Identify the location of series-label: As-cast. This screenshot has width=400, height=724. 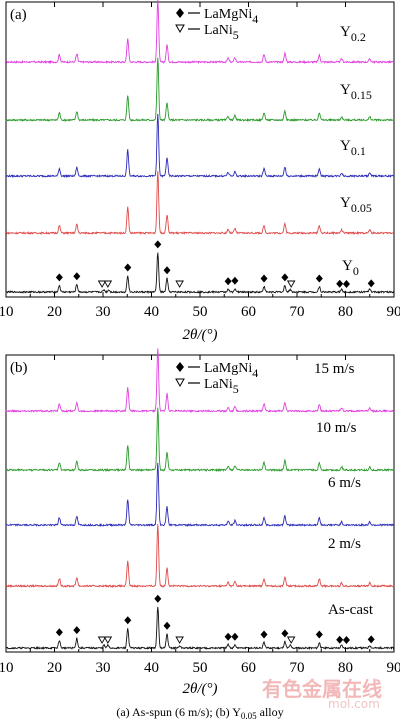
(351, 610).